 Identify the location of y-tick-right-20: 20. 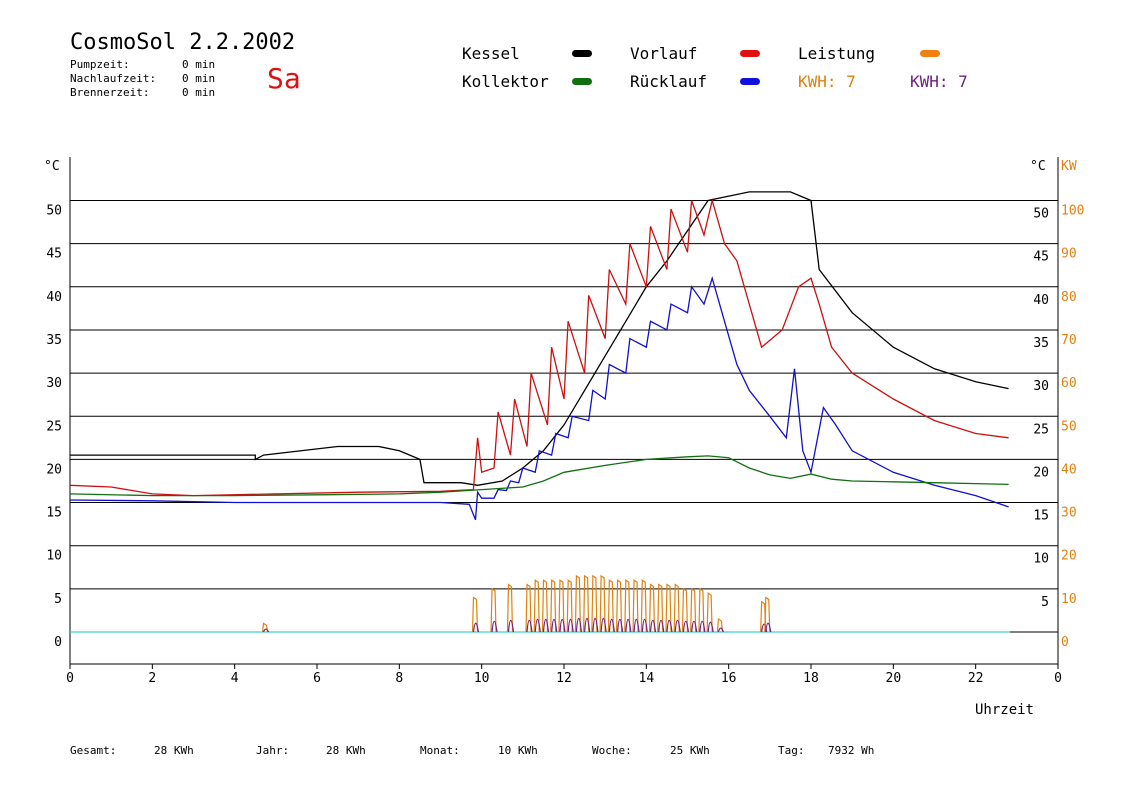
(1041, 472).